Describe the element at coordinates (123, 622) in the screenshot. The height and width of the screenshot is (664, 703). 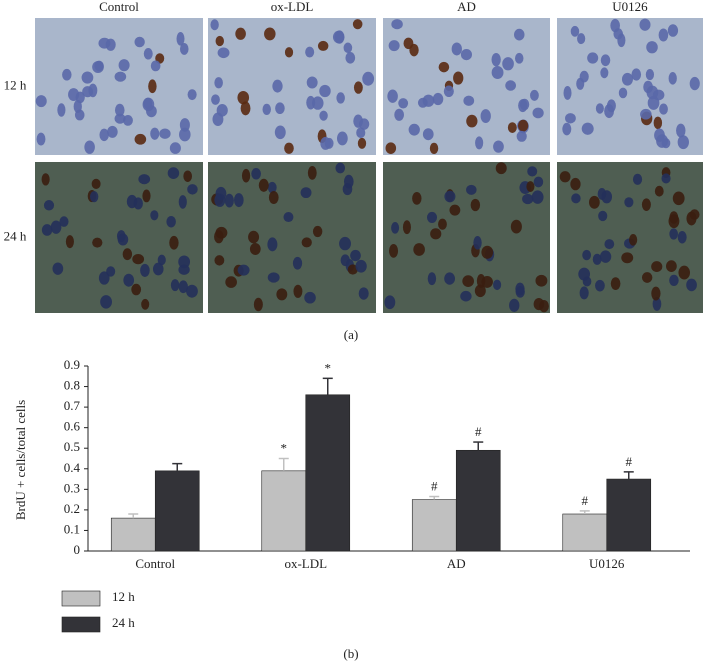
I see `legend-label: 24 h` at that location.